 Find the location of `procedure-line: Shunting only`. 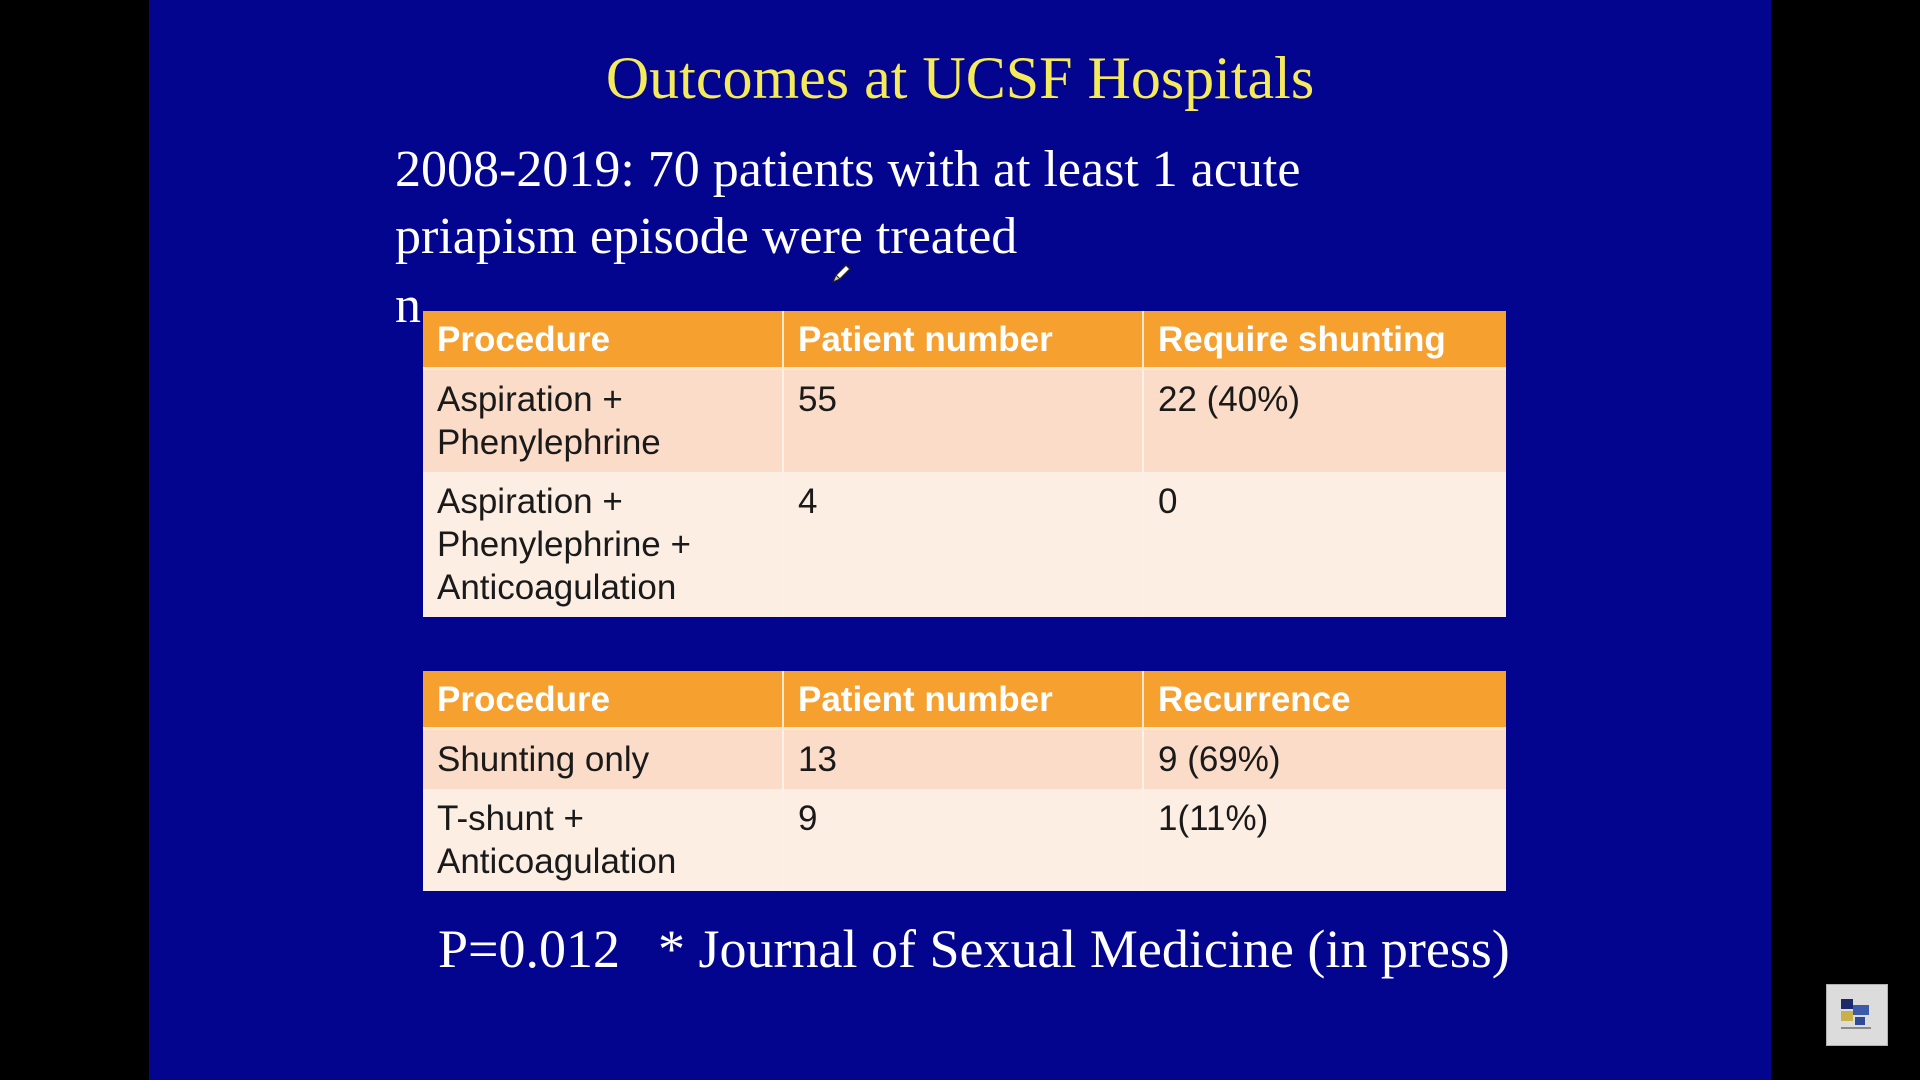

procedure-line: Shunting only is located at coordinates (543, 759).